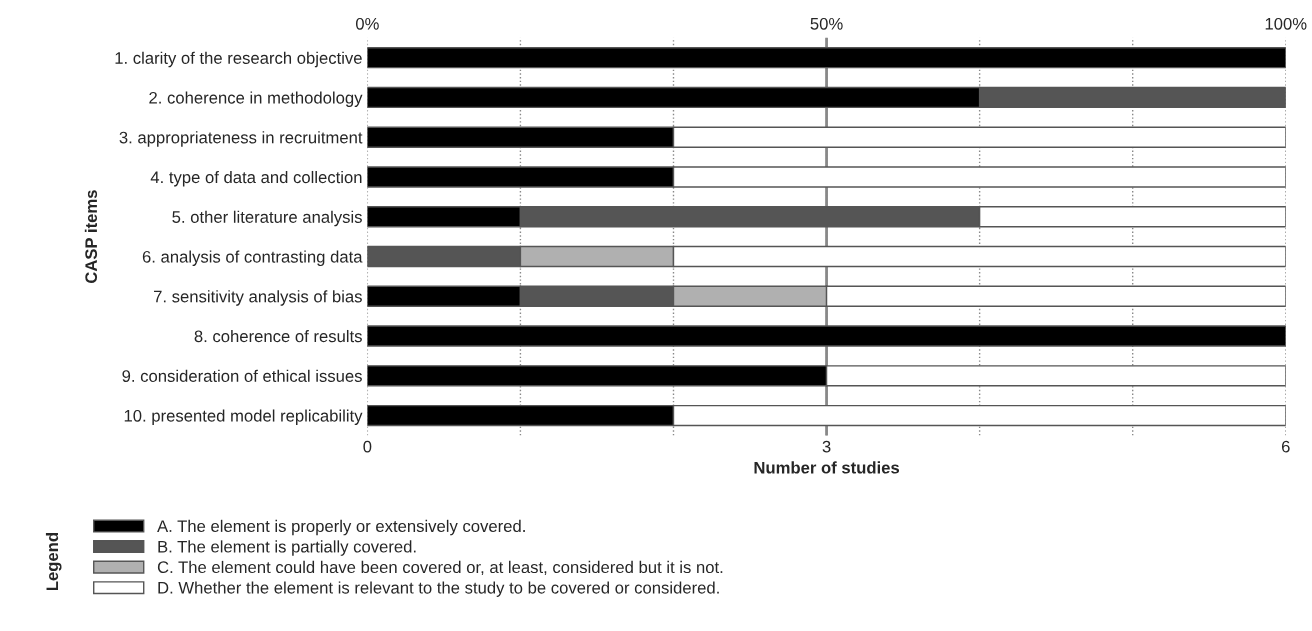 This screenshot has height=631, width=1312. What do you see at coordinates (1286, 23) in the screenshot?
I see `x2-tick-label: 100%` at bounding box center [1286, 23].